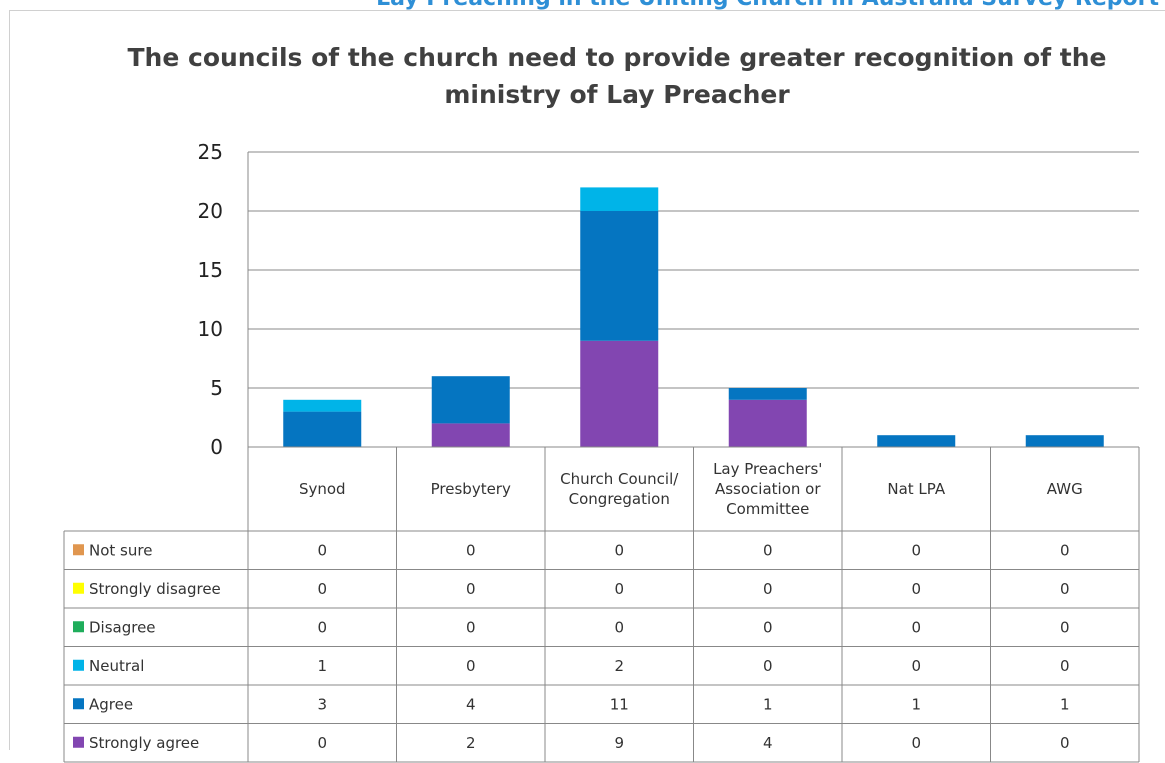  Describe the element at coordinates (619, 499) in the screenshot. I see `category-label: Congregation` at that location.